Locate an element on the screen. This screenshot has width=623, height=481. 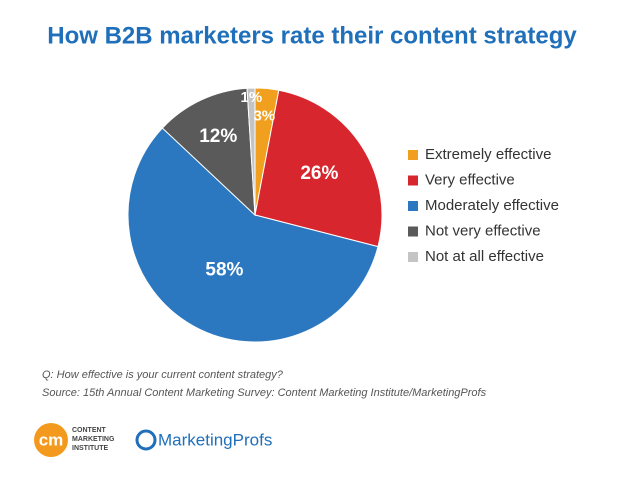
legend-label: Extremely effective is located at coordinates (488, 154).